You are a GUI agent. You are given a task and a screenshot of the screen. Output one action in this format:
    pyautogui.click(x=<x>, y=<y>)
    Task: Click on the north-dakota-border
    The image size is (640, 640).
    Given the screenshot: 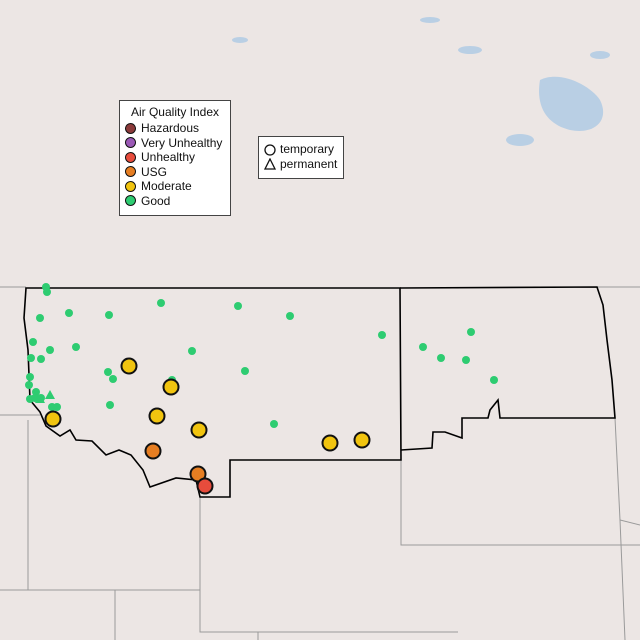 What is the action you would take?
    pyautogui.click(x=507, y=368)
    